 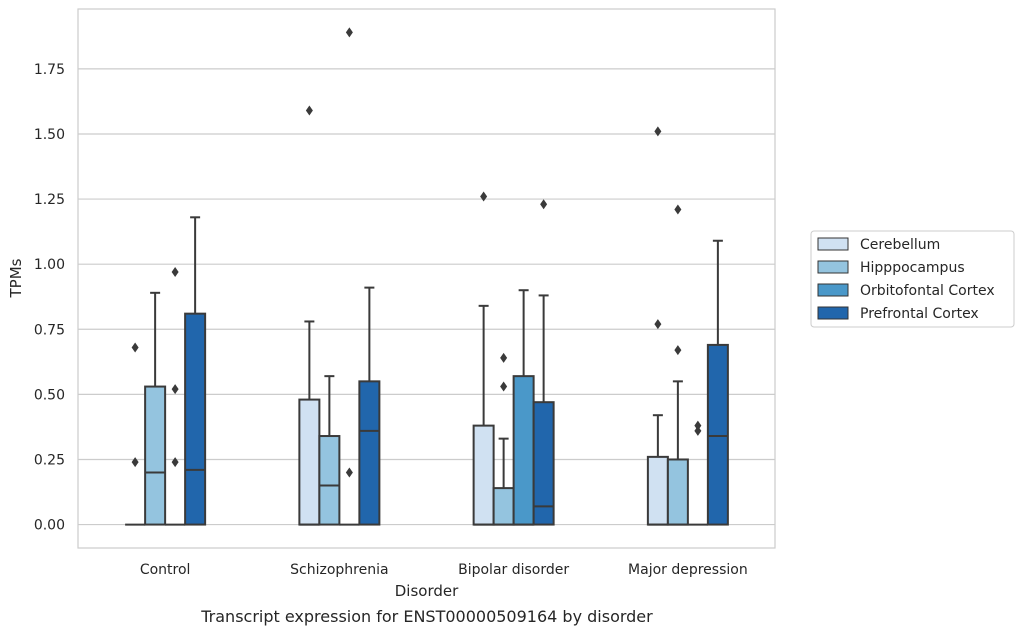 I want to click on y-tick-label: 1.25, so click(x=49, y=200).